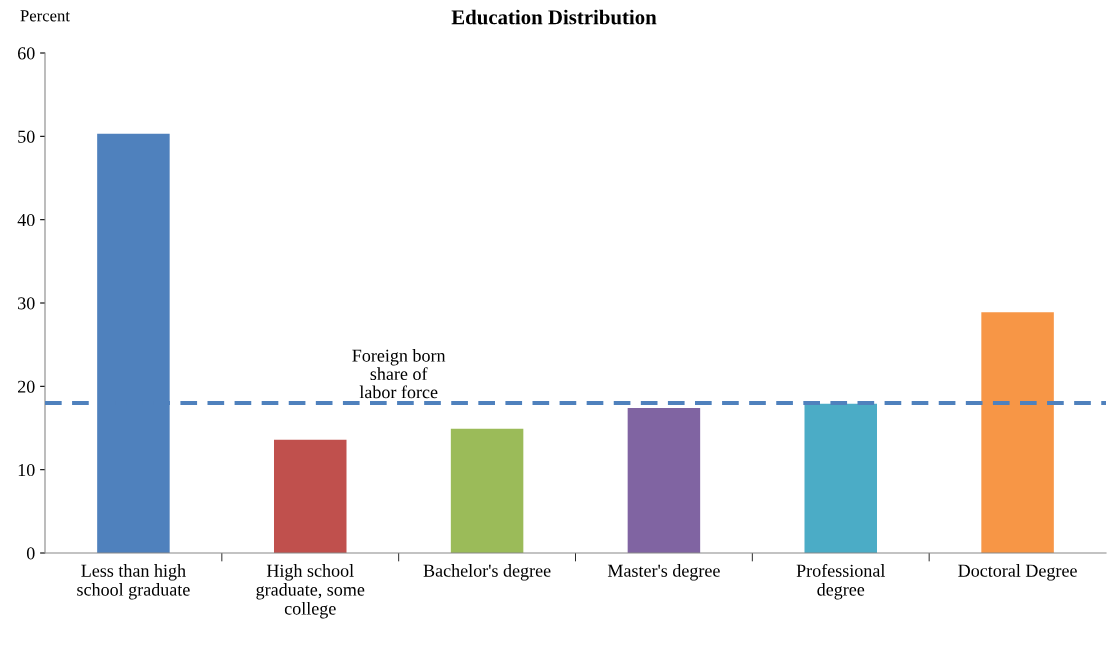  Describe the element at coordinates (554, 17) in the screenshot. I see `chart-title: Education Distribution` at that location.